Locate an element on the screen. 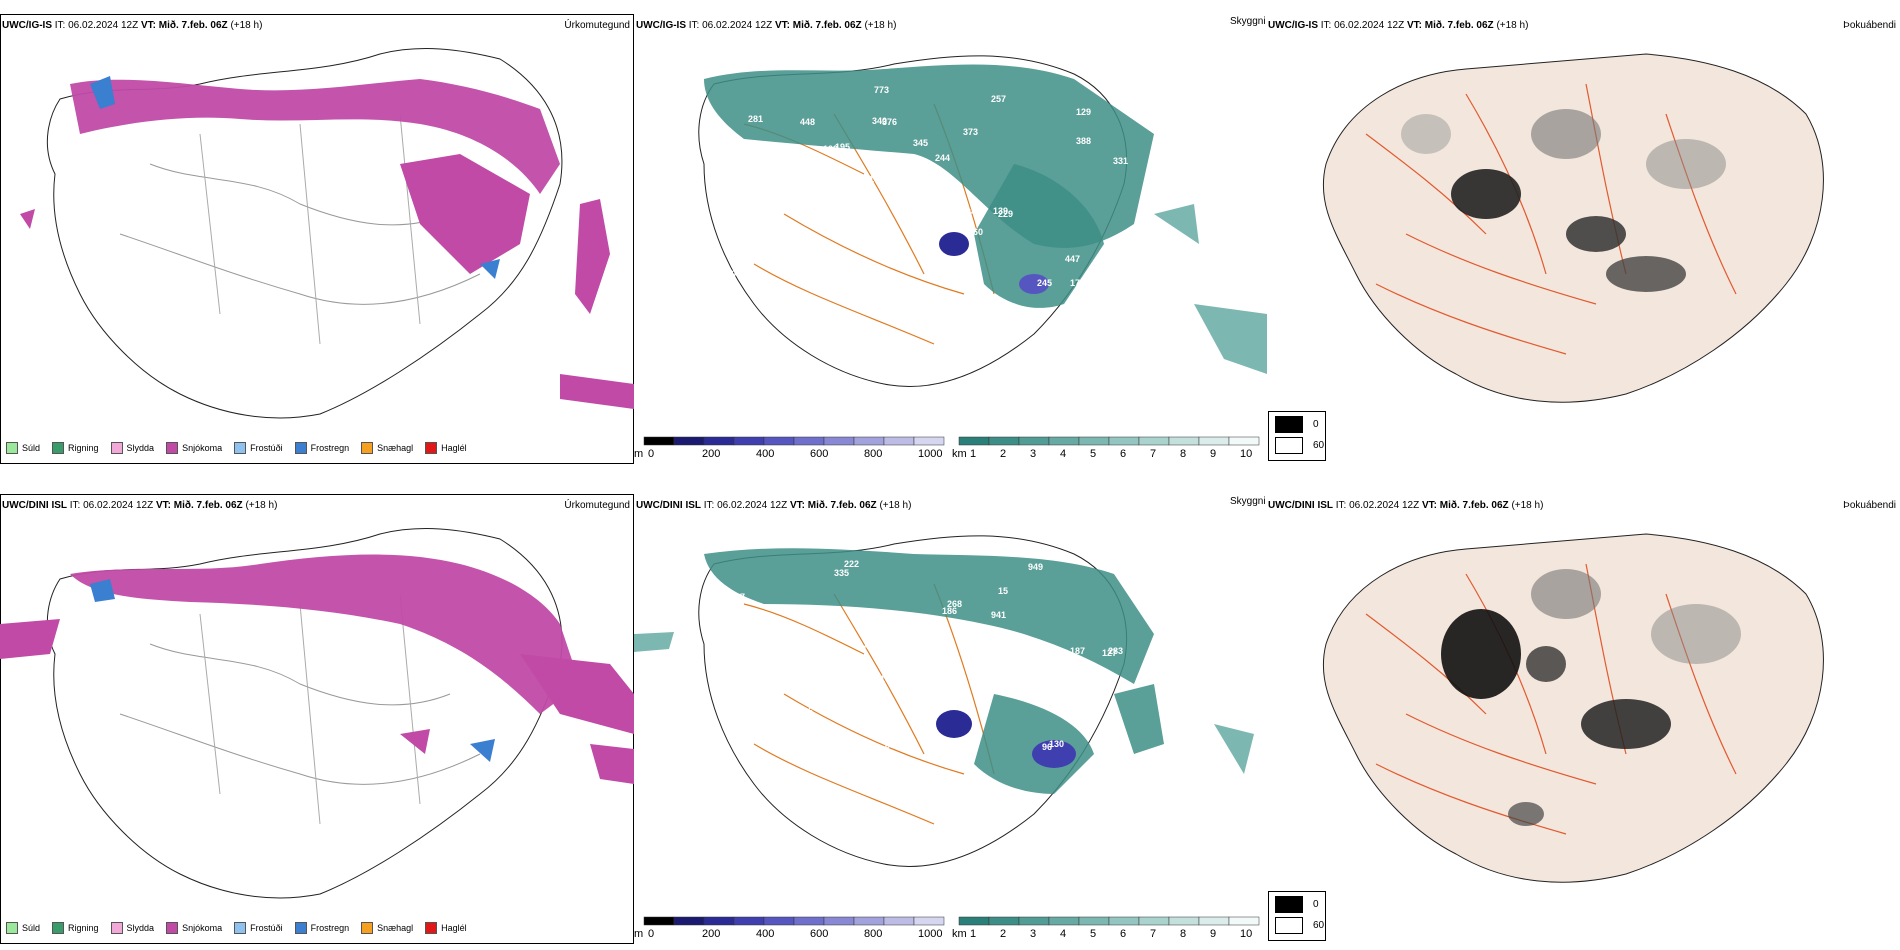 The height and width of the screenshot is (950, 1900). ceiling-height-label: 178 is located at coordinates (756, 769).